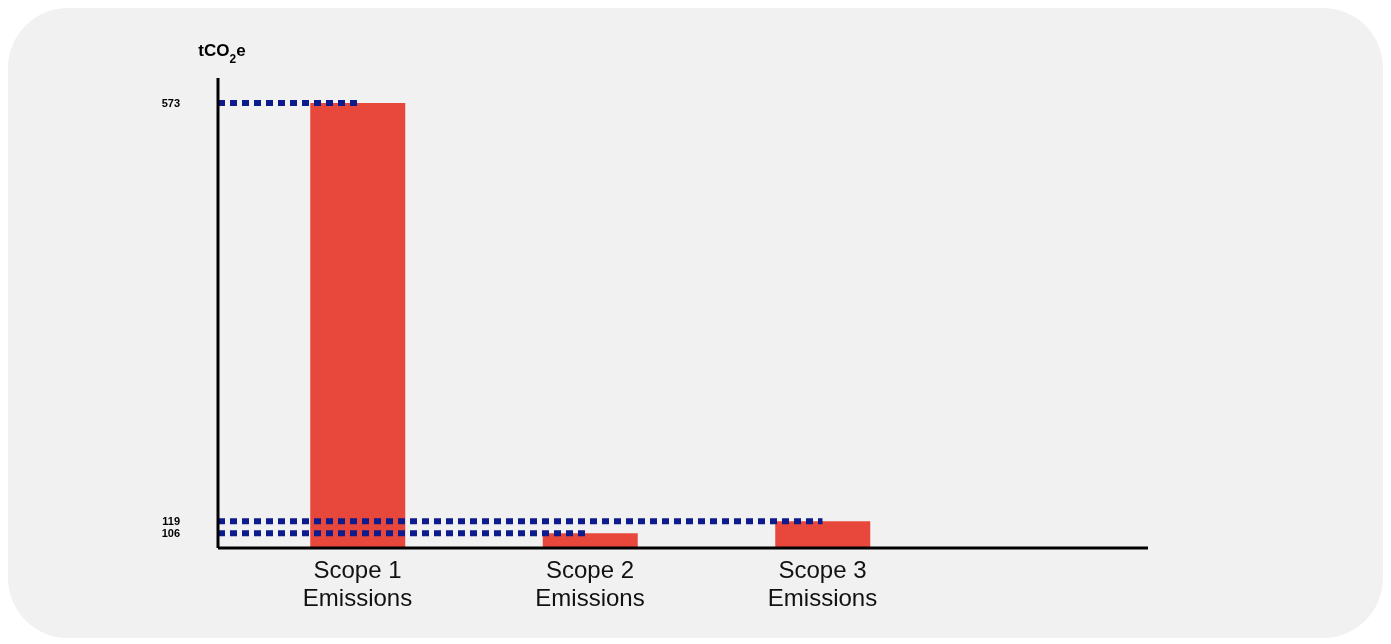 The height and width of the screenshot is (644, 1391). I want to click on y-axis-title: tCO$_{2}$e, so click(222, 53).